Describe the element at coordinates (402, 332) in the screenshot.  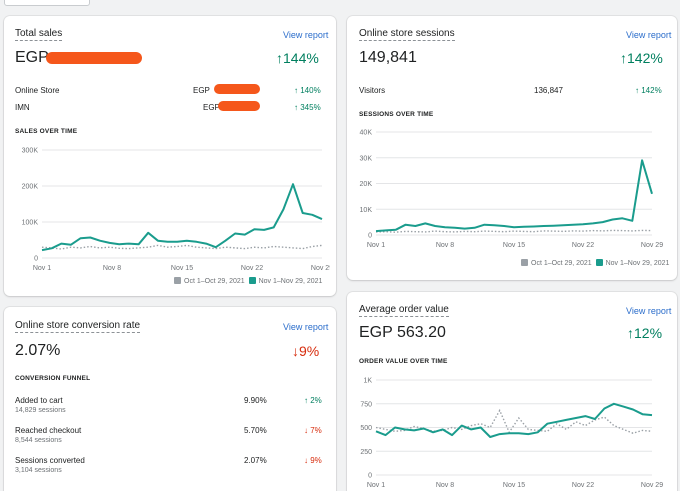
I see `aov-value: EGP 563.20` at that location.